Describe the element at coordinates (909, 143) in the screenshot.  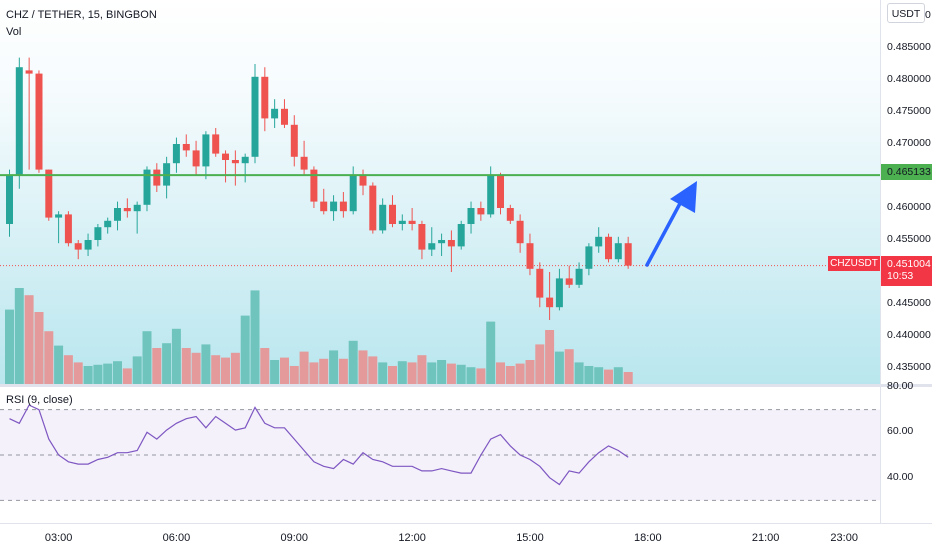
I see `price-scale-label: 0.470000` at that location.